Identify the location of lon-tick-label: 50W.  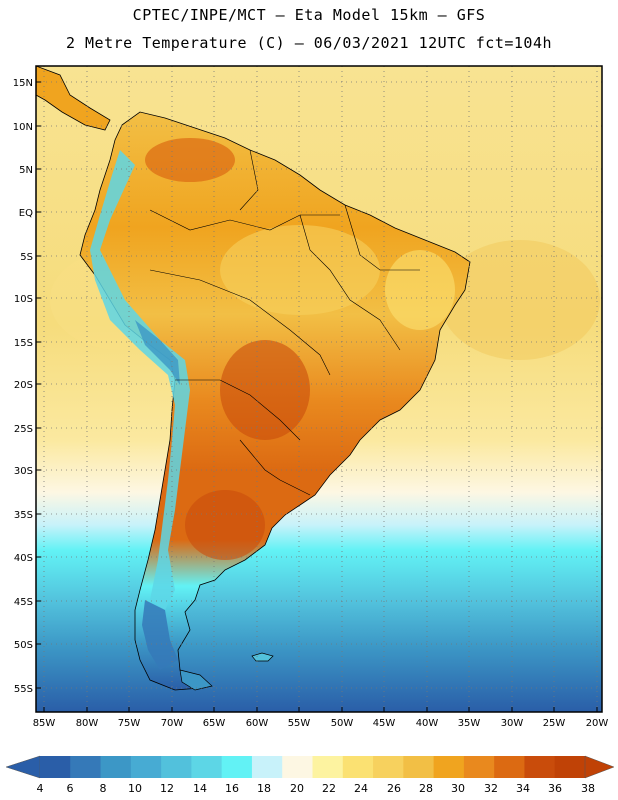
(342, 723).